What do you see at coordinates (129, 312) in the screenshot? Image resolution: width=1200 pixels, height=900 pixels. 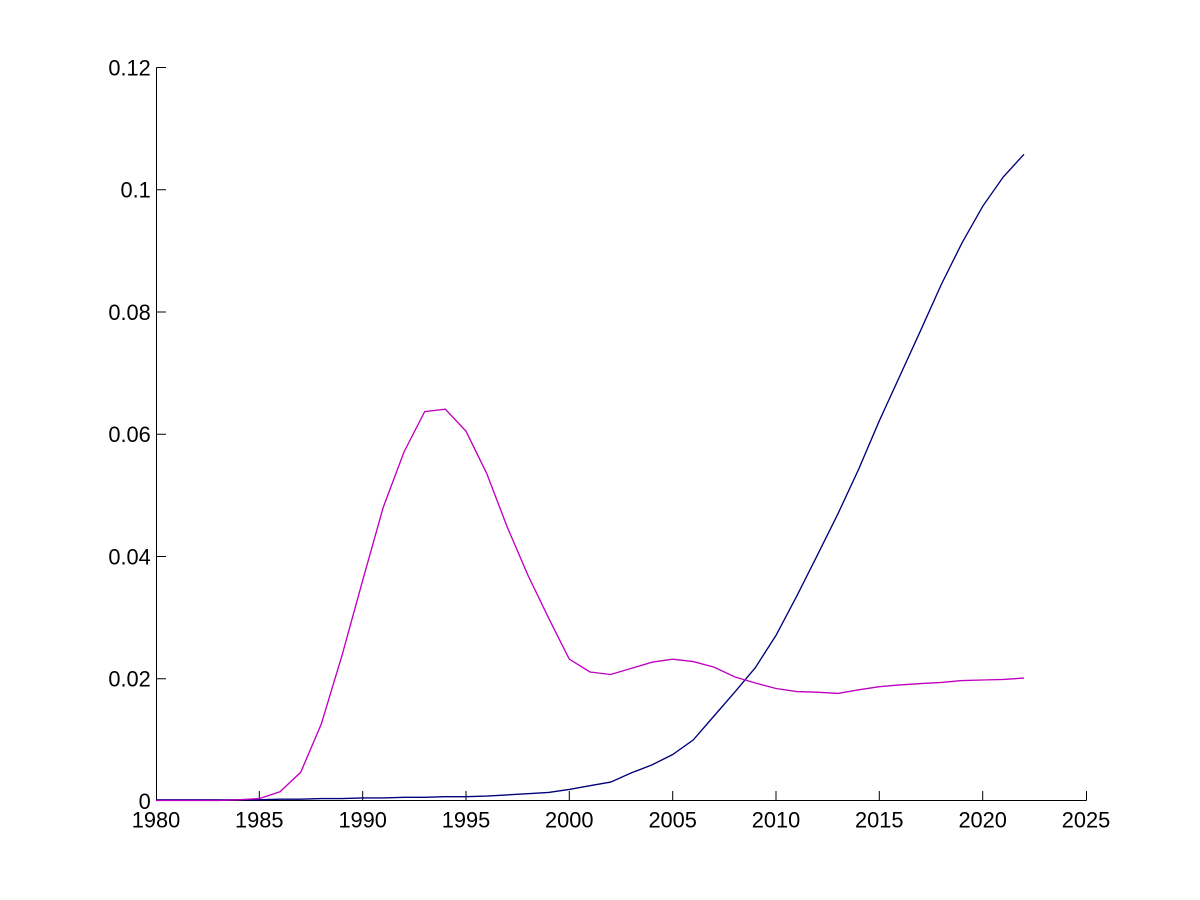 I see `svg-text: 0.08` at bounding box center [129, 312].